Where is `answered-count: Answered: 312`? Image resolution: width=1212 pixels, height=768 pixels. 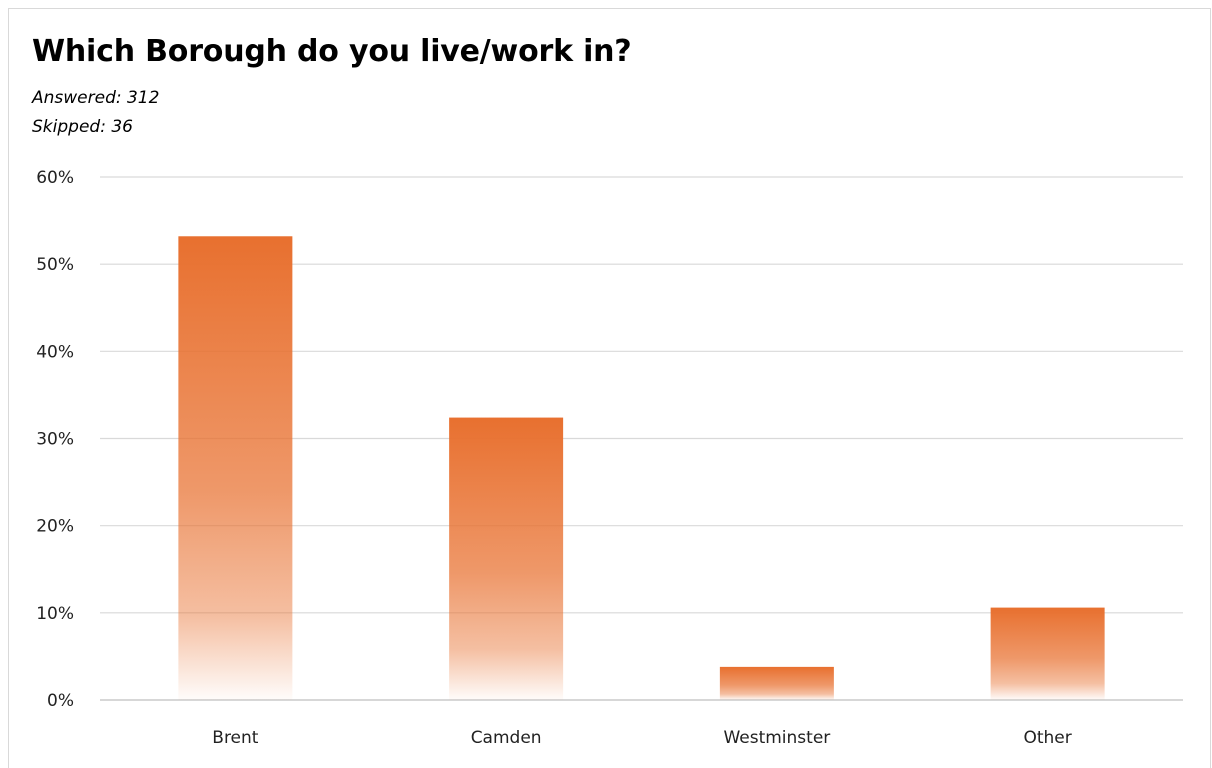 answered-count: Answered: 312 is located at coordinates (96, 98).